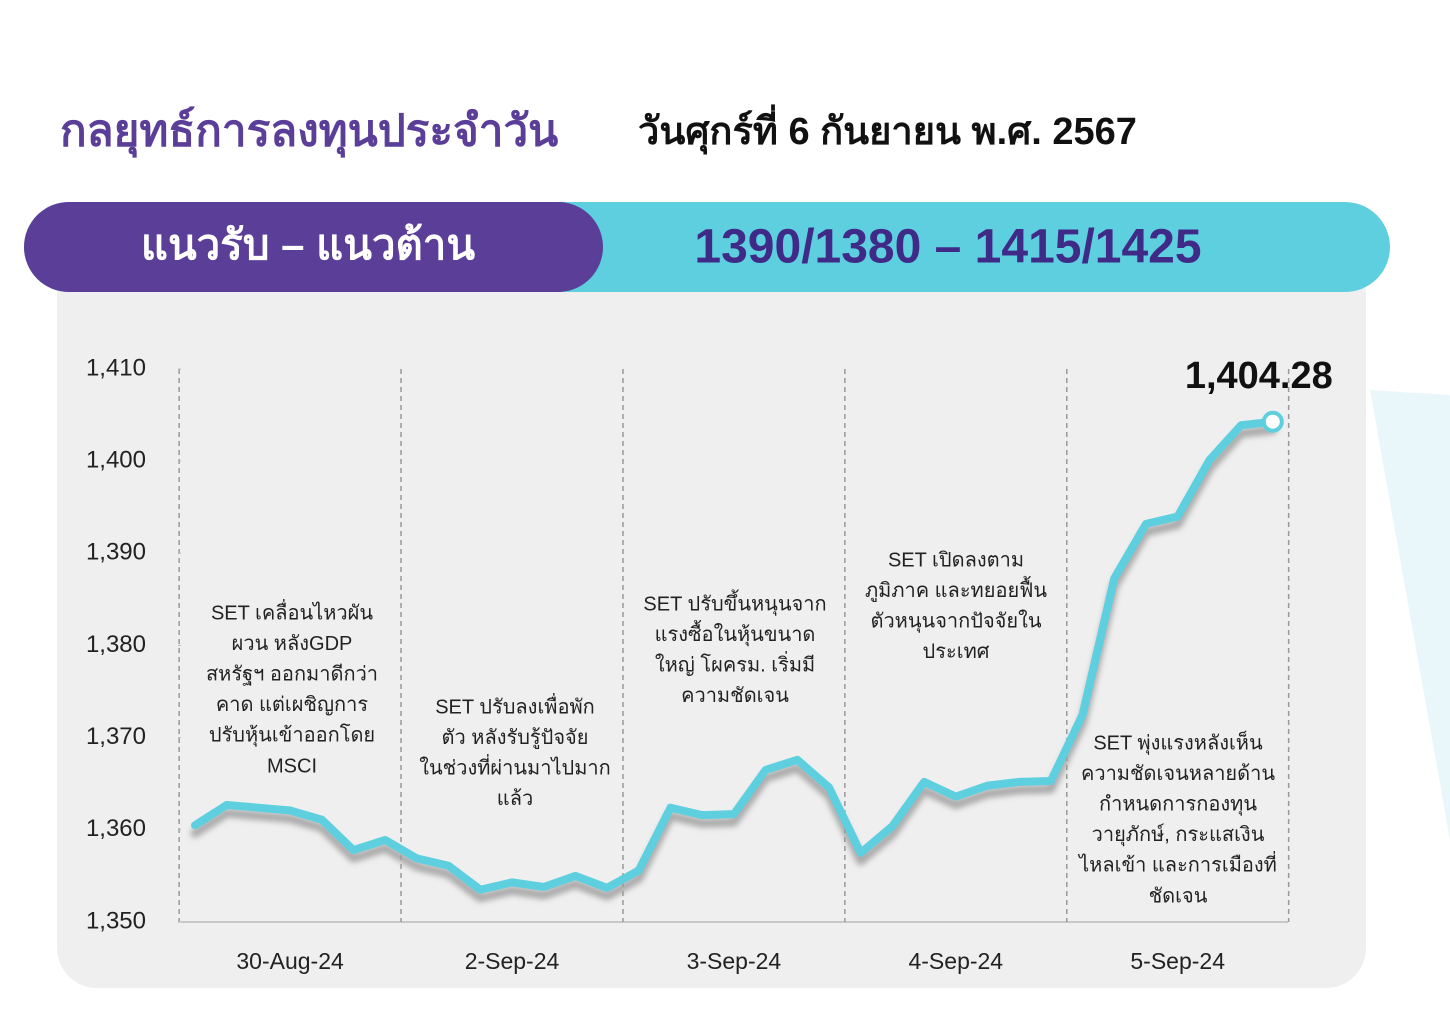  What do you see at coordinates (956, 560) in the screenshot?
I see `annotation: SET เปิดลงตาม` at bounding box center [956, 560].